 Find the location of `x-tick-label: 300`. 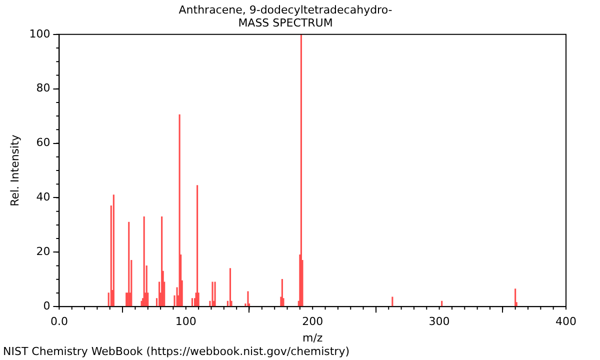

x-tick-label: 300 is located at coordinates (439, 321).